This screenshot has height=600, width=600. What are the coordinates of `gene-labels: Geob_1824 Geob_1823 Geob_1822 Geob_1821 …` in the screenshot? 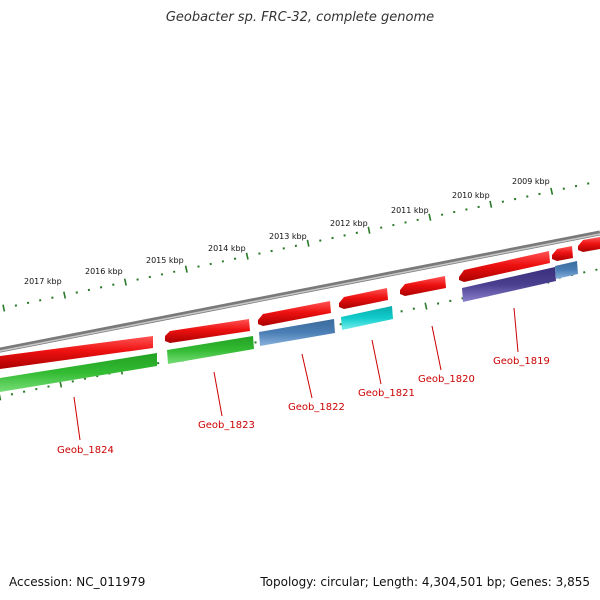 It's located at (303, 406).